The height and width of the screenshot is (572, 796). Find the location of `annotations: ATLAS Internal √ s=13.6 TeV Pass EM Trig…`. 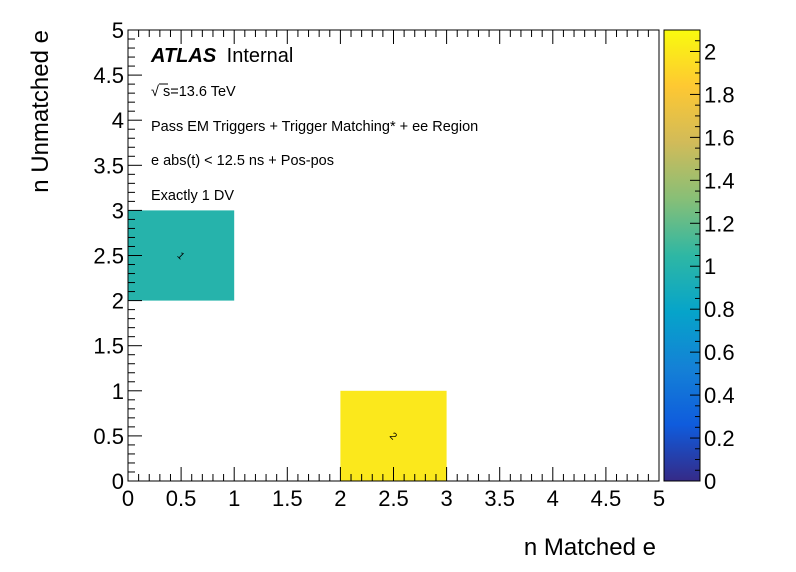

annotations: ATLAS Internal √ s=13.6 TeV Pass EM Trig… is located at coordinates (314, 124).